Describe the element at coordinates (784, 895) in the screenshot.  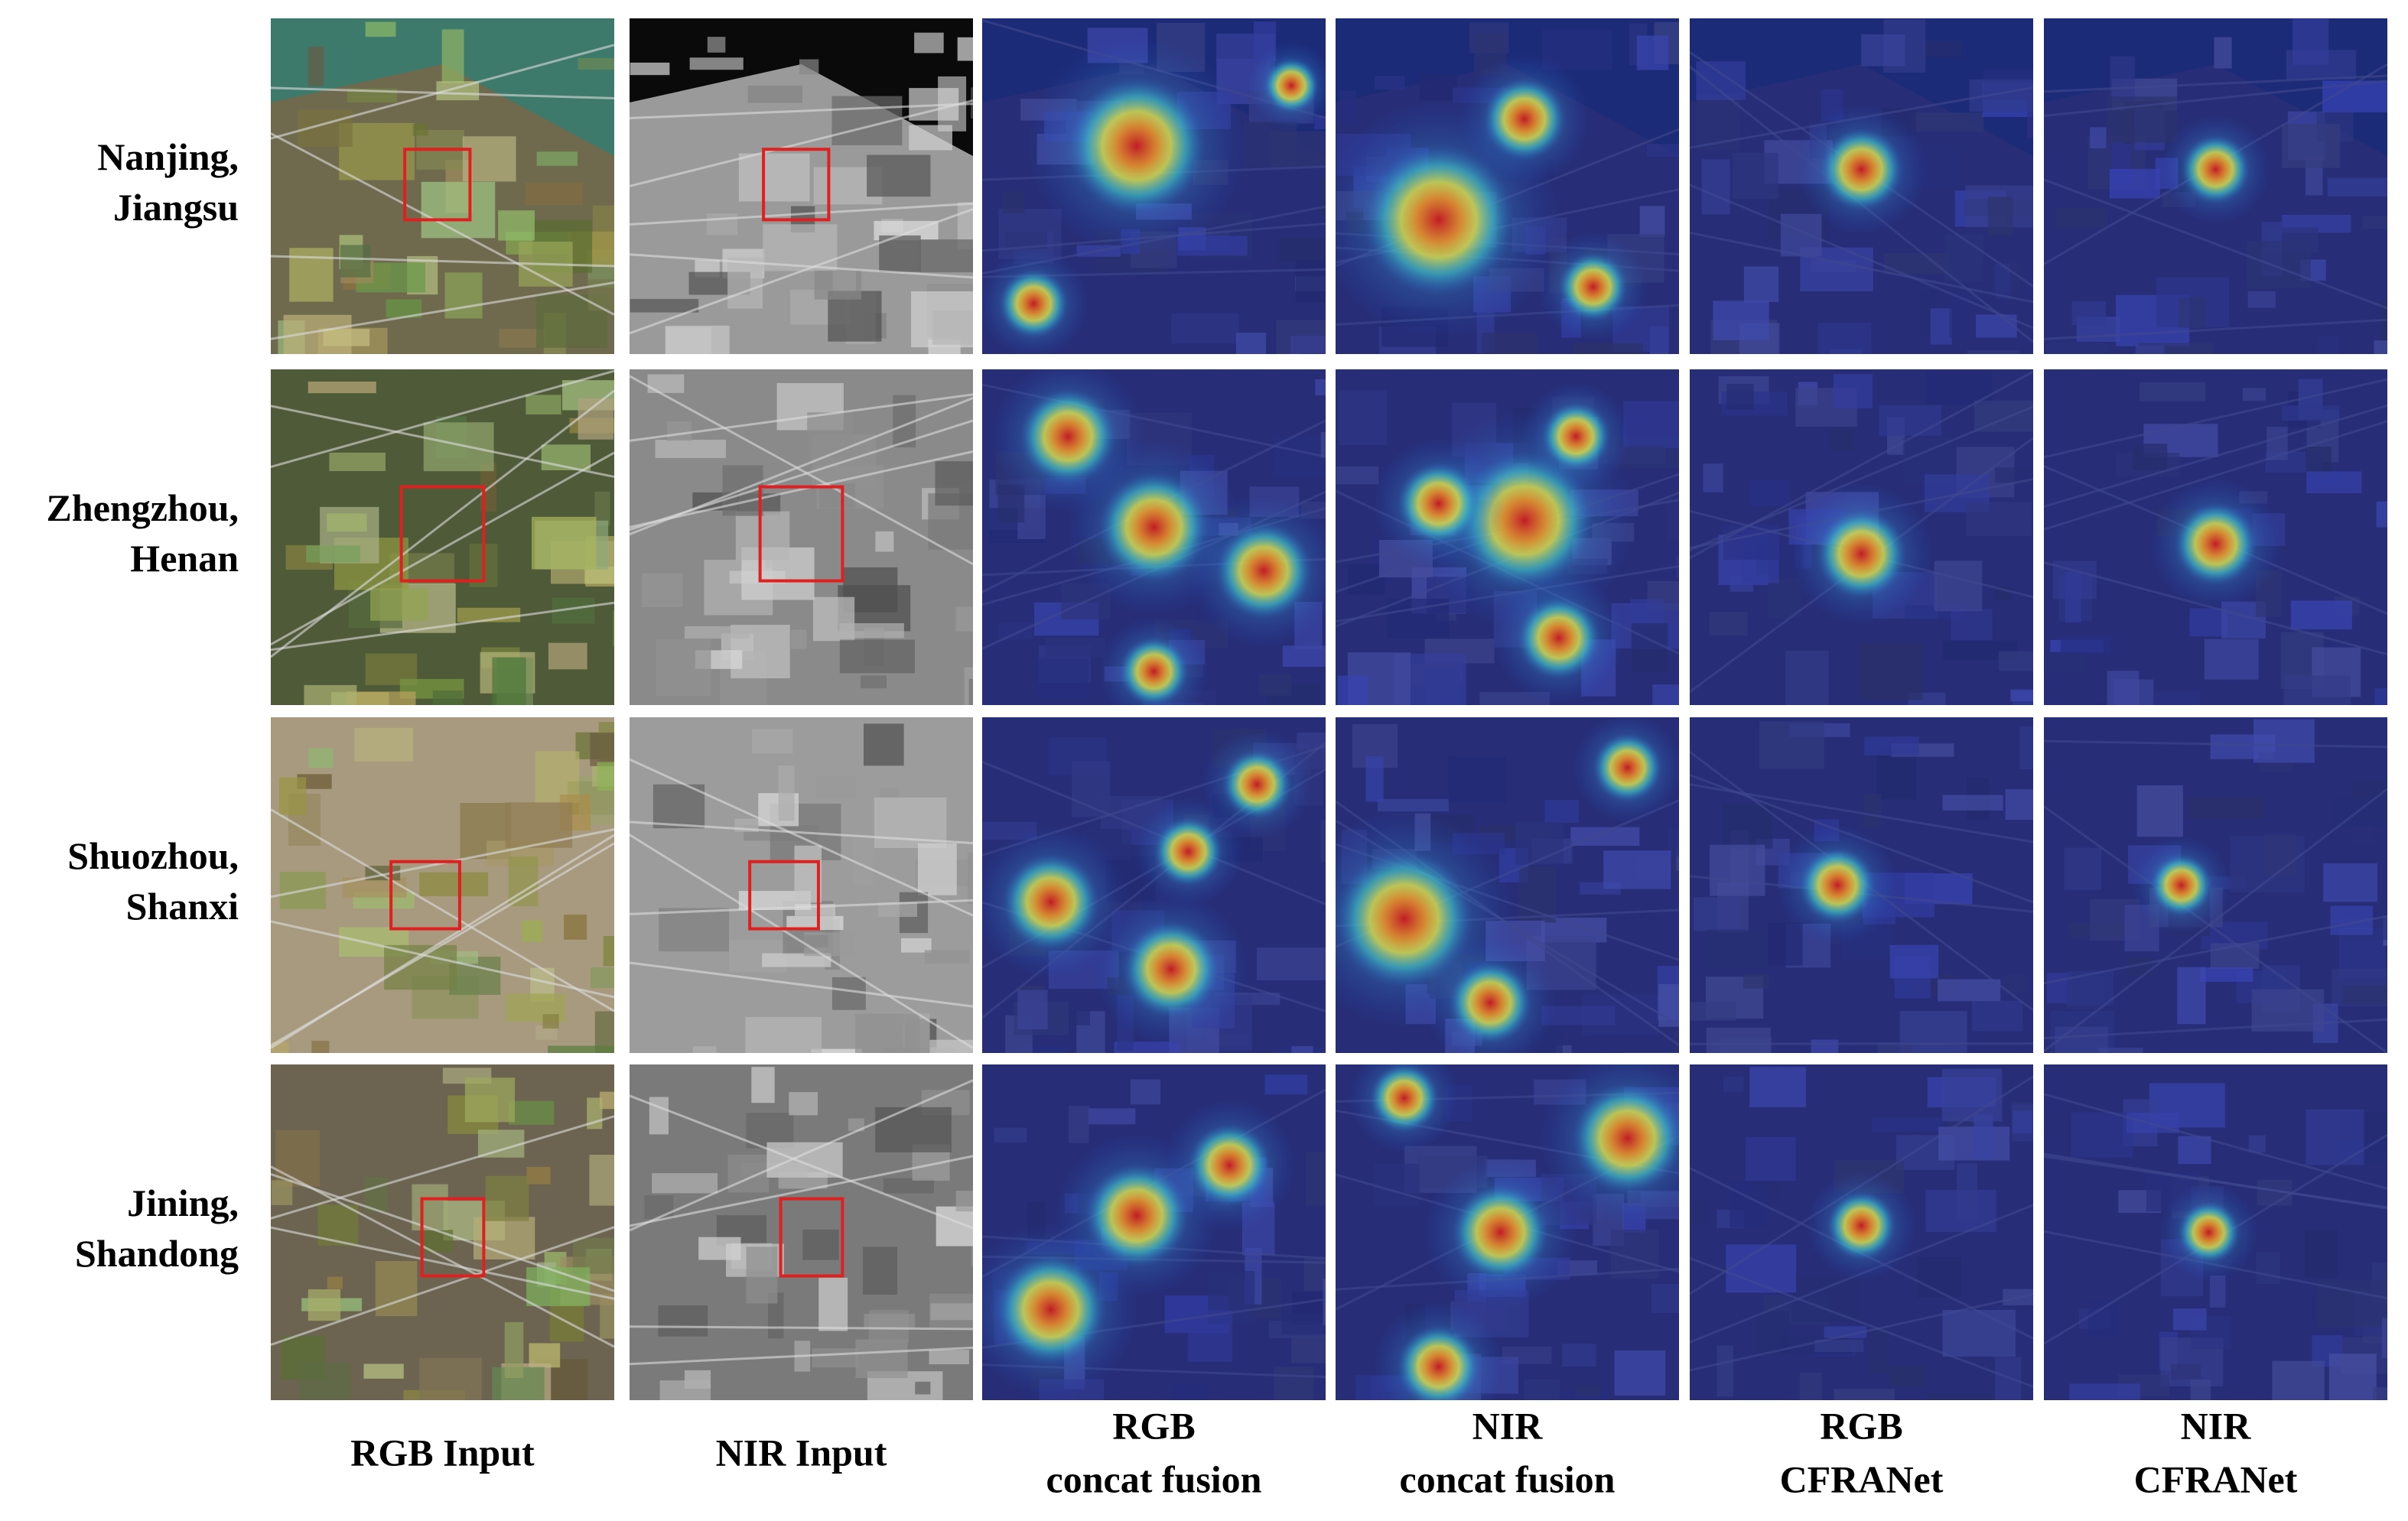
I see `highlight-box` at that location.